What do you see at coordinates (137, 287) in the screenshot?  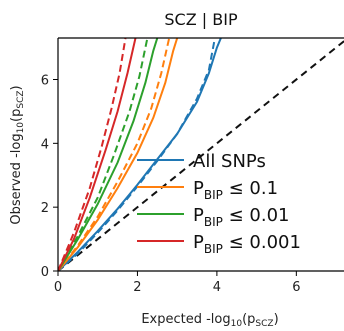 I see `x-tick-label: 2` at bounding box center [137, 287].